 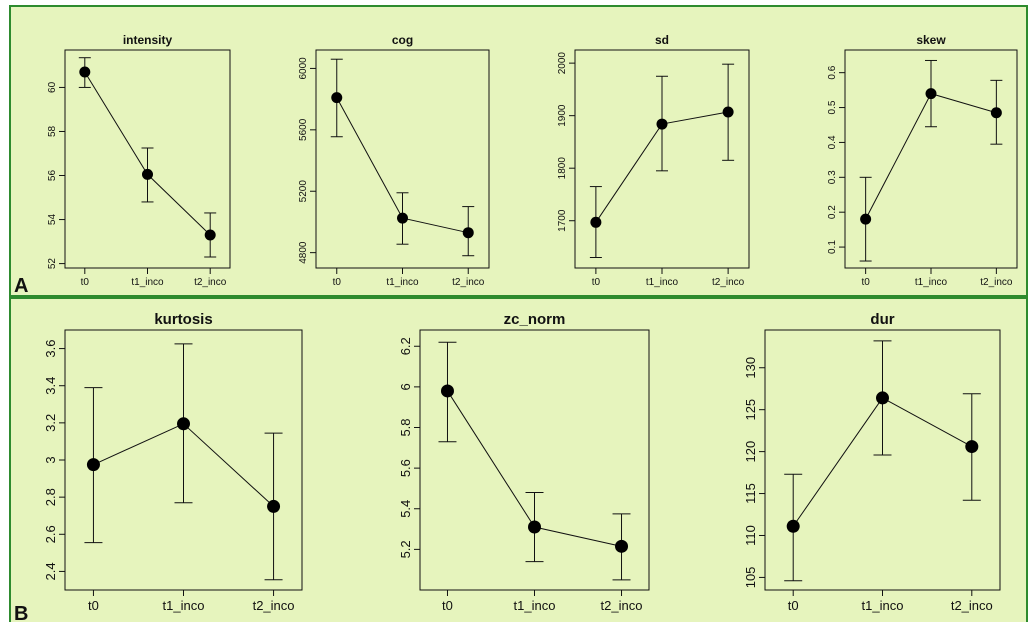 I want to click on chart-title: kurtosis, so click(x=183, y=319).